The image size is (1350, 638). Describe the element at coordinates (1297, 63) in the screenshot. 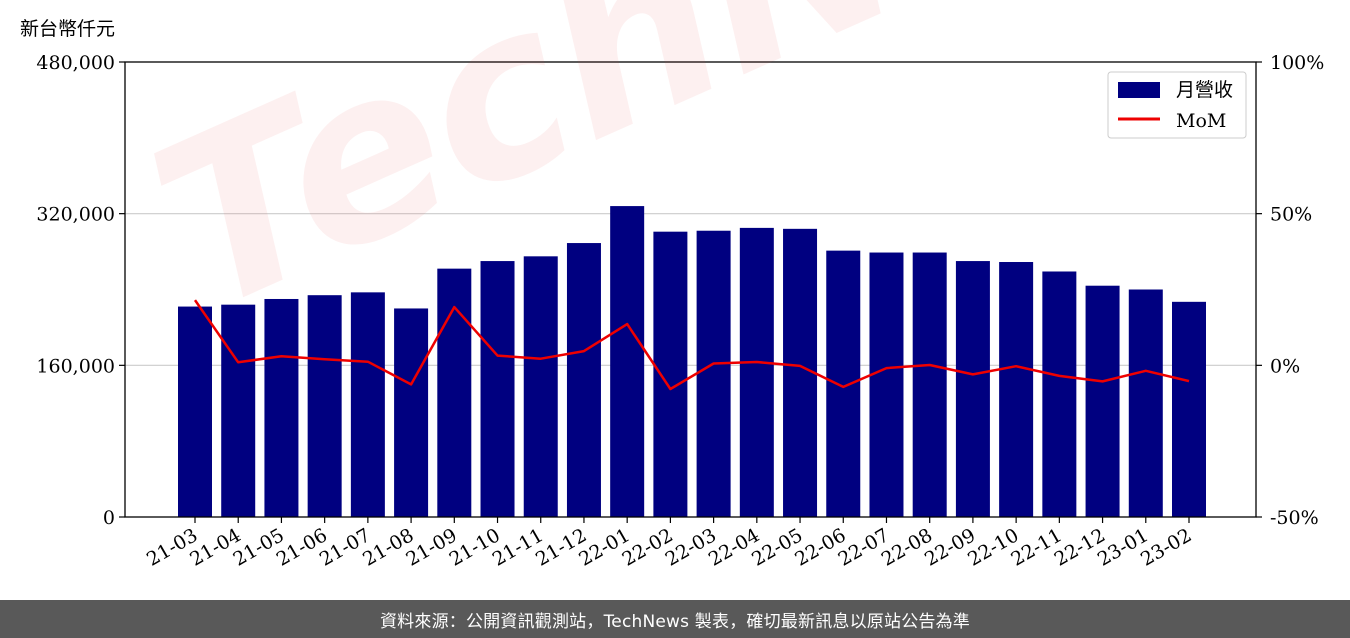

I see `y-right-tick-label: 100%` at that location.